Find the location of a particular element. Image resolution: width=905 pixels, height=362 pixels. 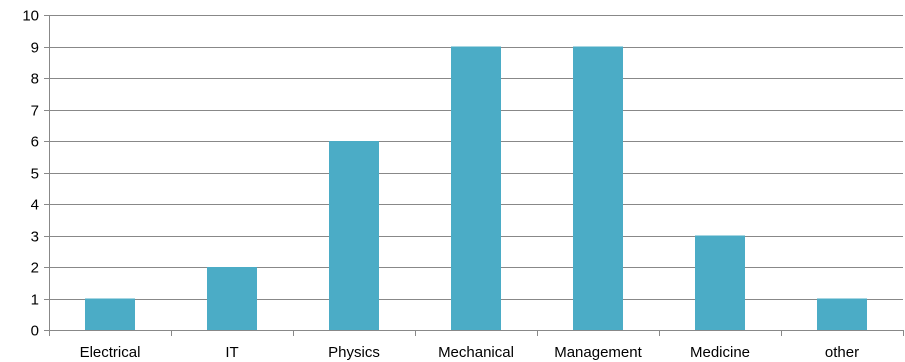

bar-management is located at coordinates (598, 188).